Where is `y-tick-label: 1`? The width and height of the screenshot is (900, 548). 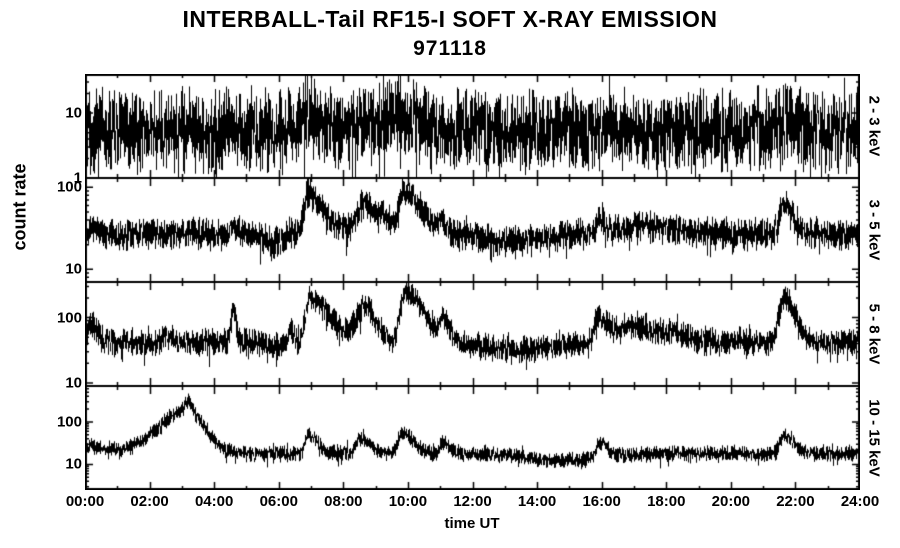 y-tick-label: 1 is located at coordinates (77, 178).